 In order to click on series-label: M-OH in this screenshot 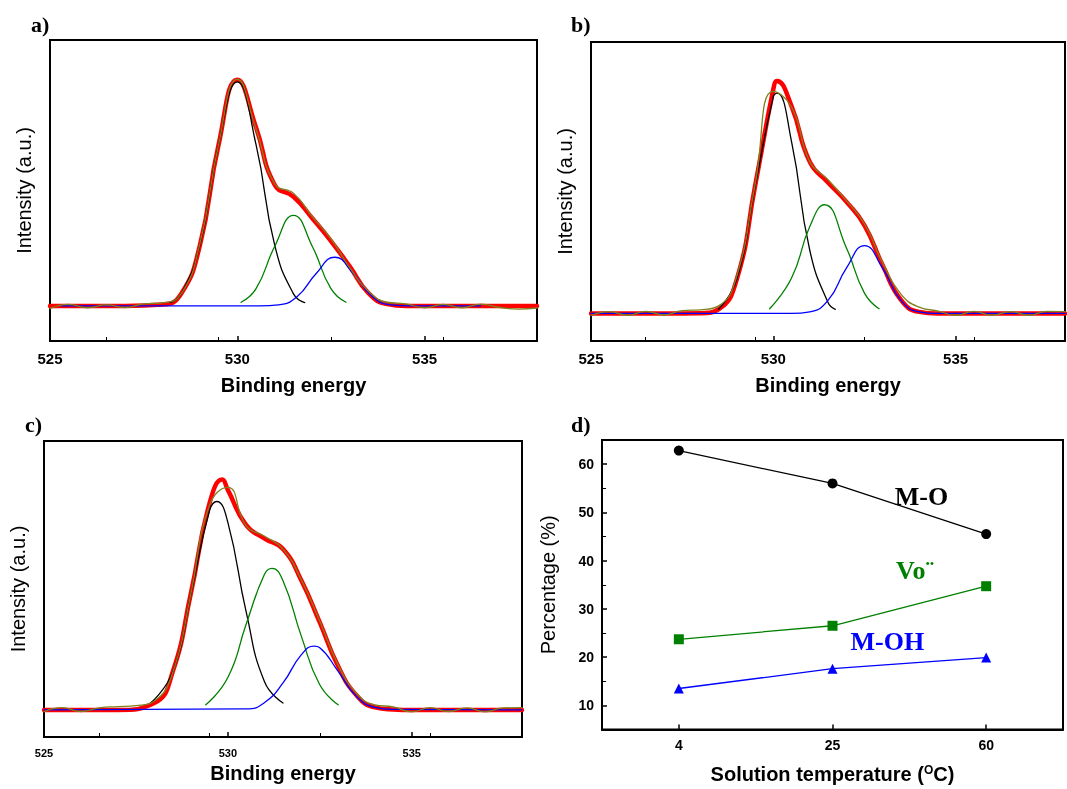, I will do `click(887, 642)`.